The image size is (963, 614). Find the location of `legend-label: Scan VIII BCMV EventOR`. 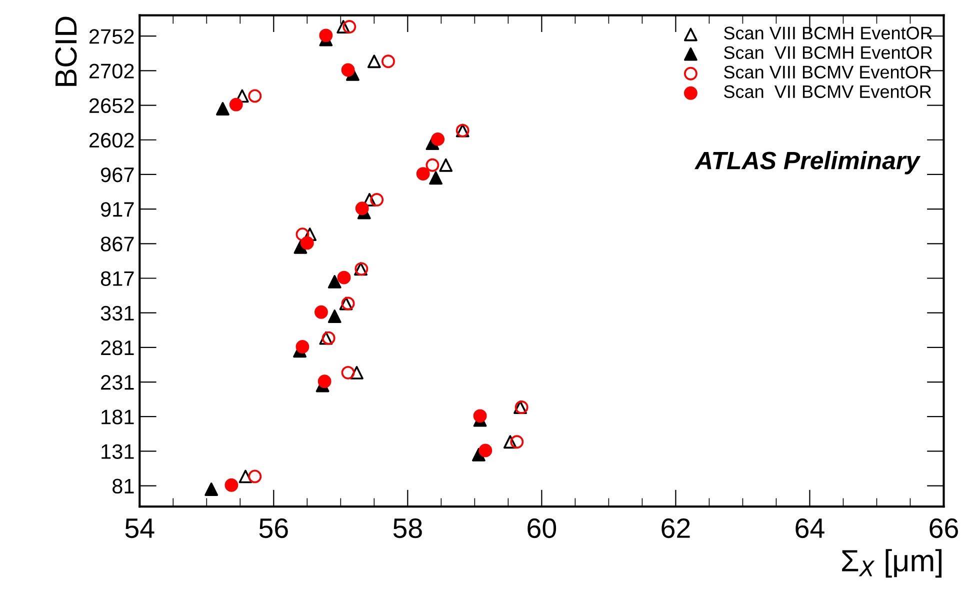

legend-label: Scan VIII BCMV EventOR is located at coordinates (828, 72).